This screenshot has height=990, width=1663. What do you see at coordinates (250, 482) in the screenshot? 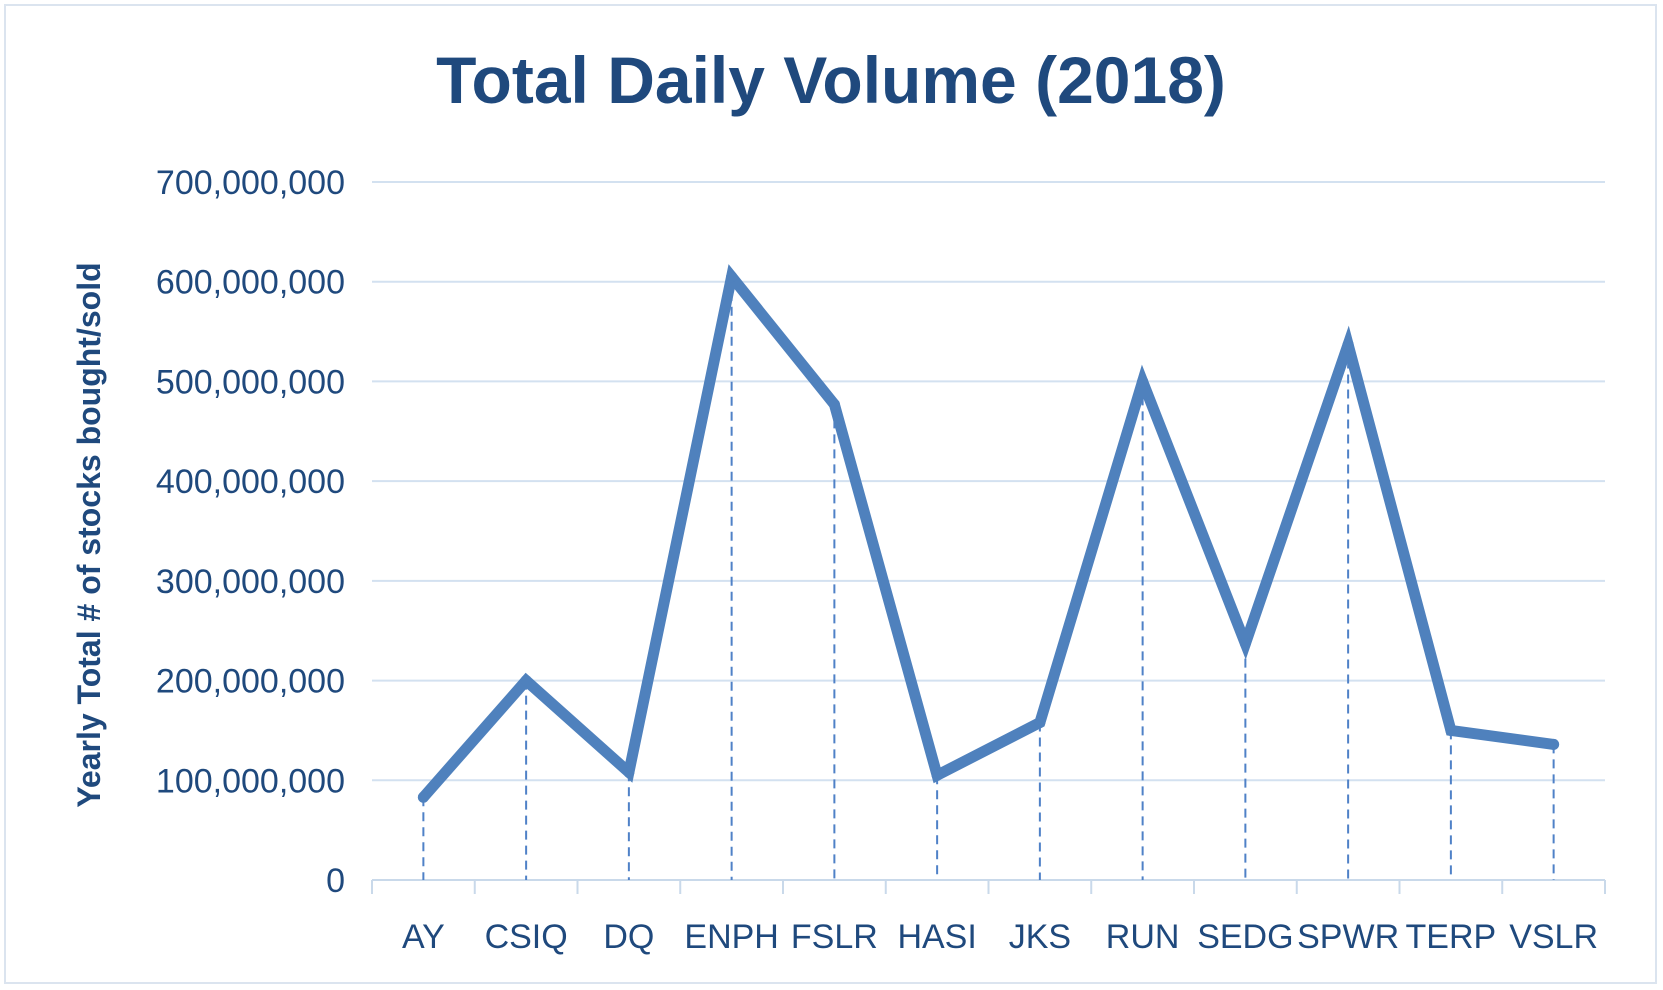
I see `y-tick-label: 400,000,000` at bounding box center [250, 482].